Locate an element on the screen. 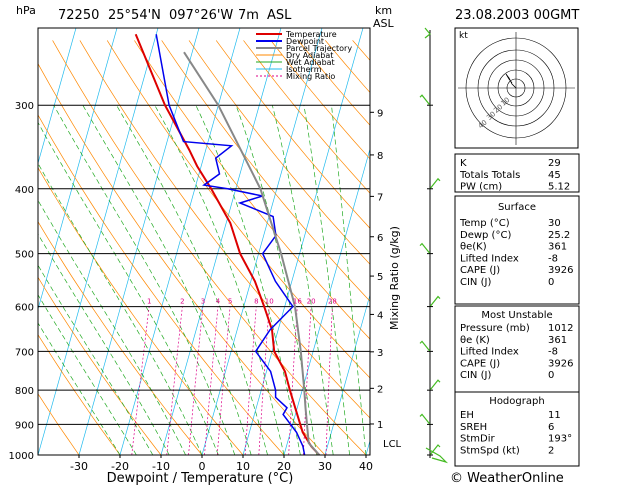  km-label: km is located at coordinates (383, 10).